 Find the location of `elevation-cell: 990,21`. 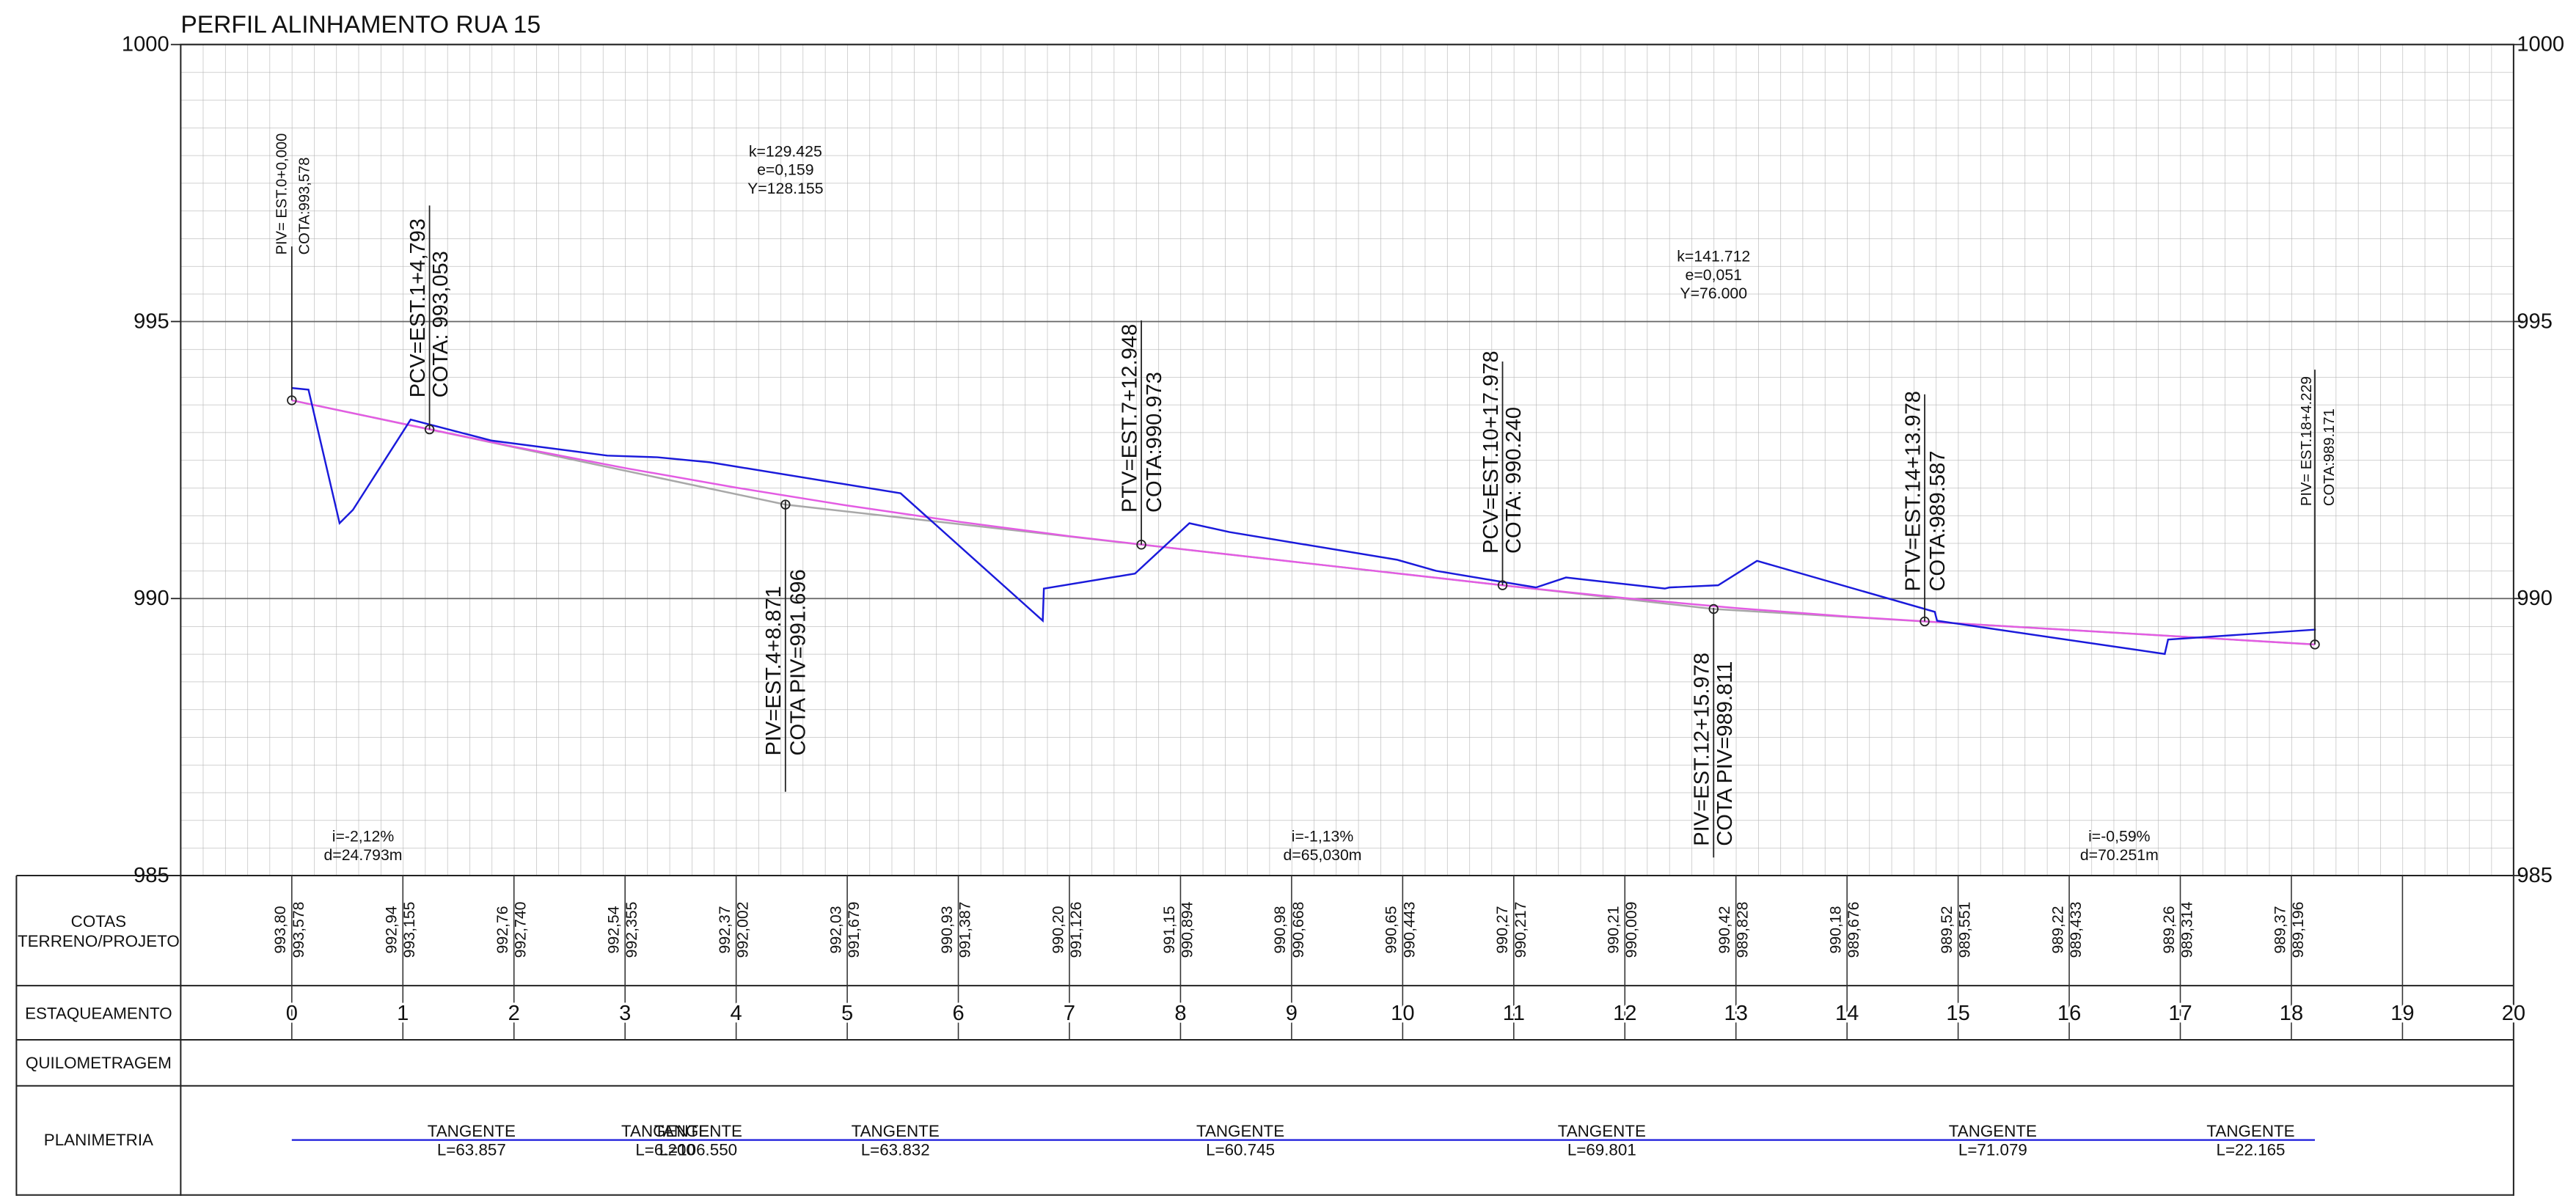

elevation-cell: 990,21 is located at coordinates (1613, 929).